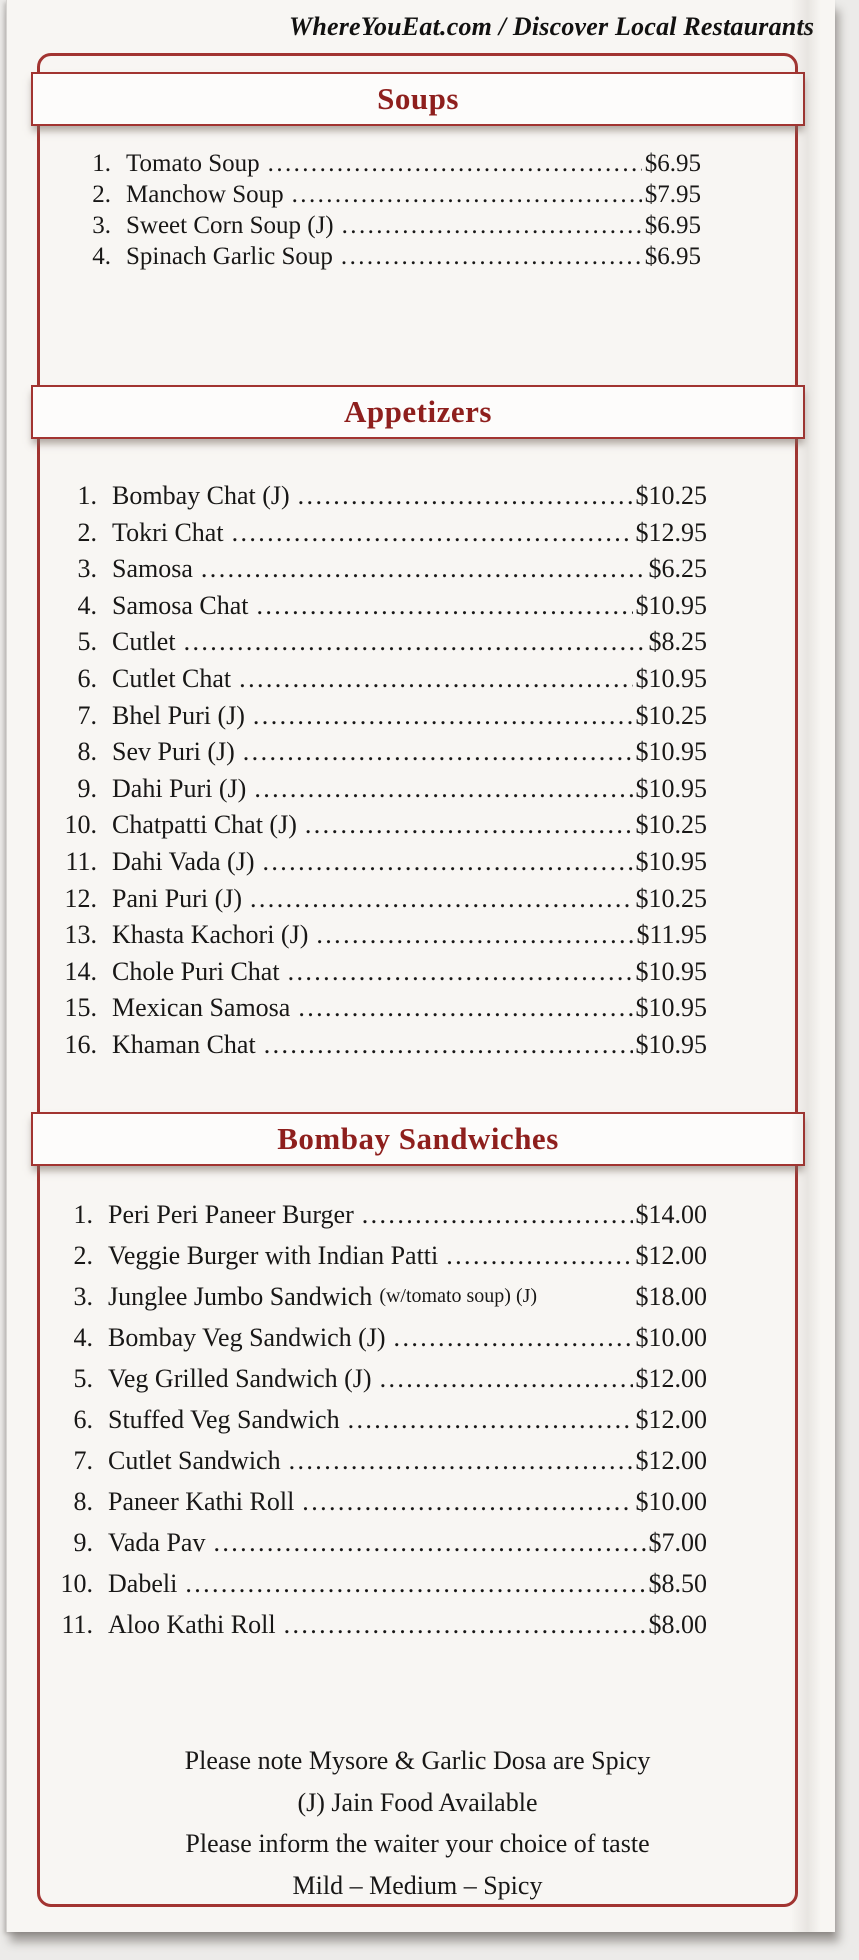  I want to click on item-number: 8., so click(83, 1501).